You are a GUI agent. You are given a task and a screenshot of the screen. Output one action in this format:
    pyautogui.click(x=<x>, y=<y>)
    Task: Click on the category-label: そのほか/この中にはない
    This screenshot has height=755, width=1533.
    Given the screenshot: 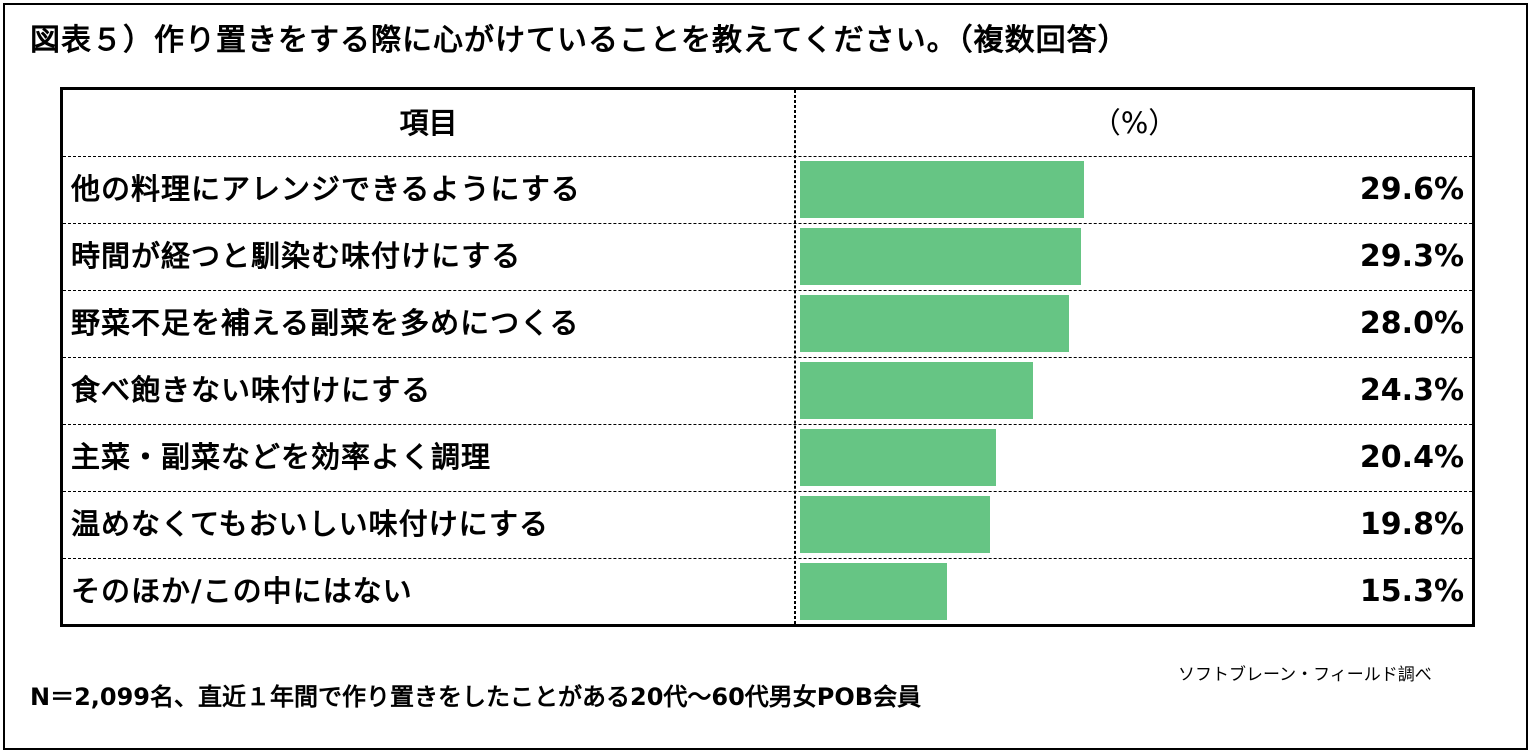 What is the action you would take?
    pyautogui.click(x=242, y=591)
    